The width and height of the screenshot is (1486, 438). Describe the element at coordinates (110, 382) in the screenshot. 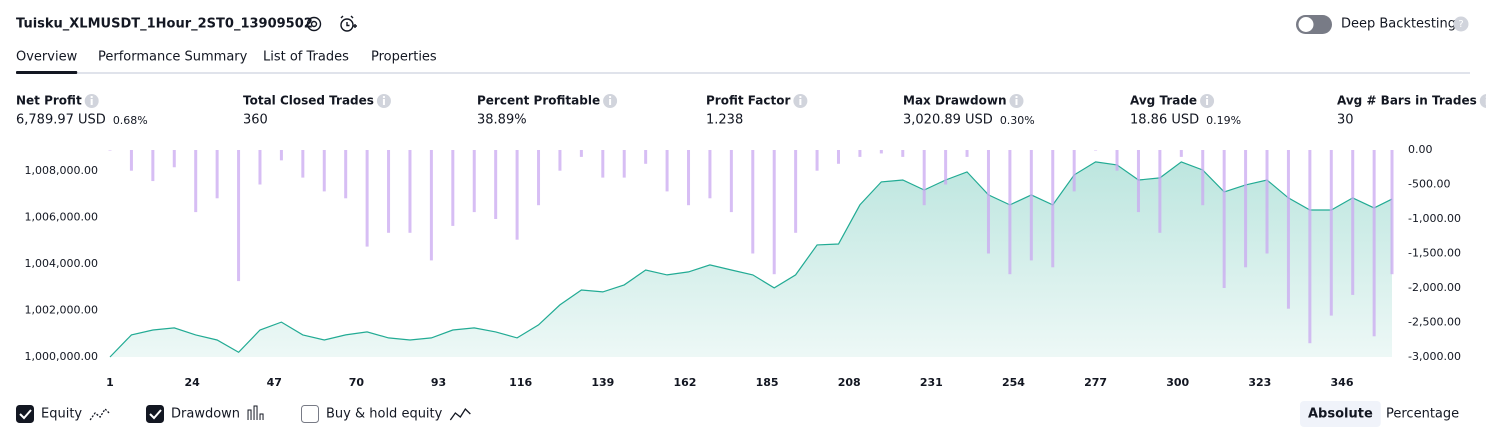

I see `x-tick-label: 1` at that location.